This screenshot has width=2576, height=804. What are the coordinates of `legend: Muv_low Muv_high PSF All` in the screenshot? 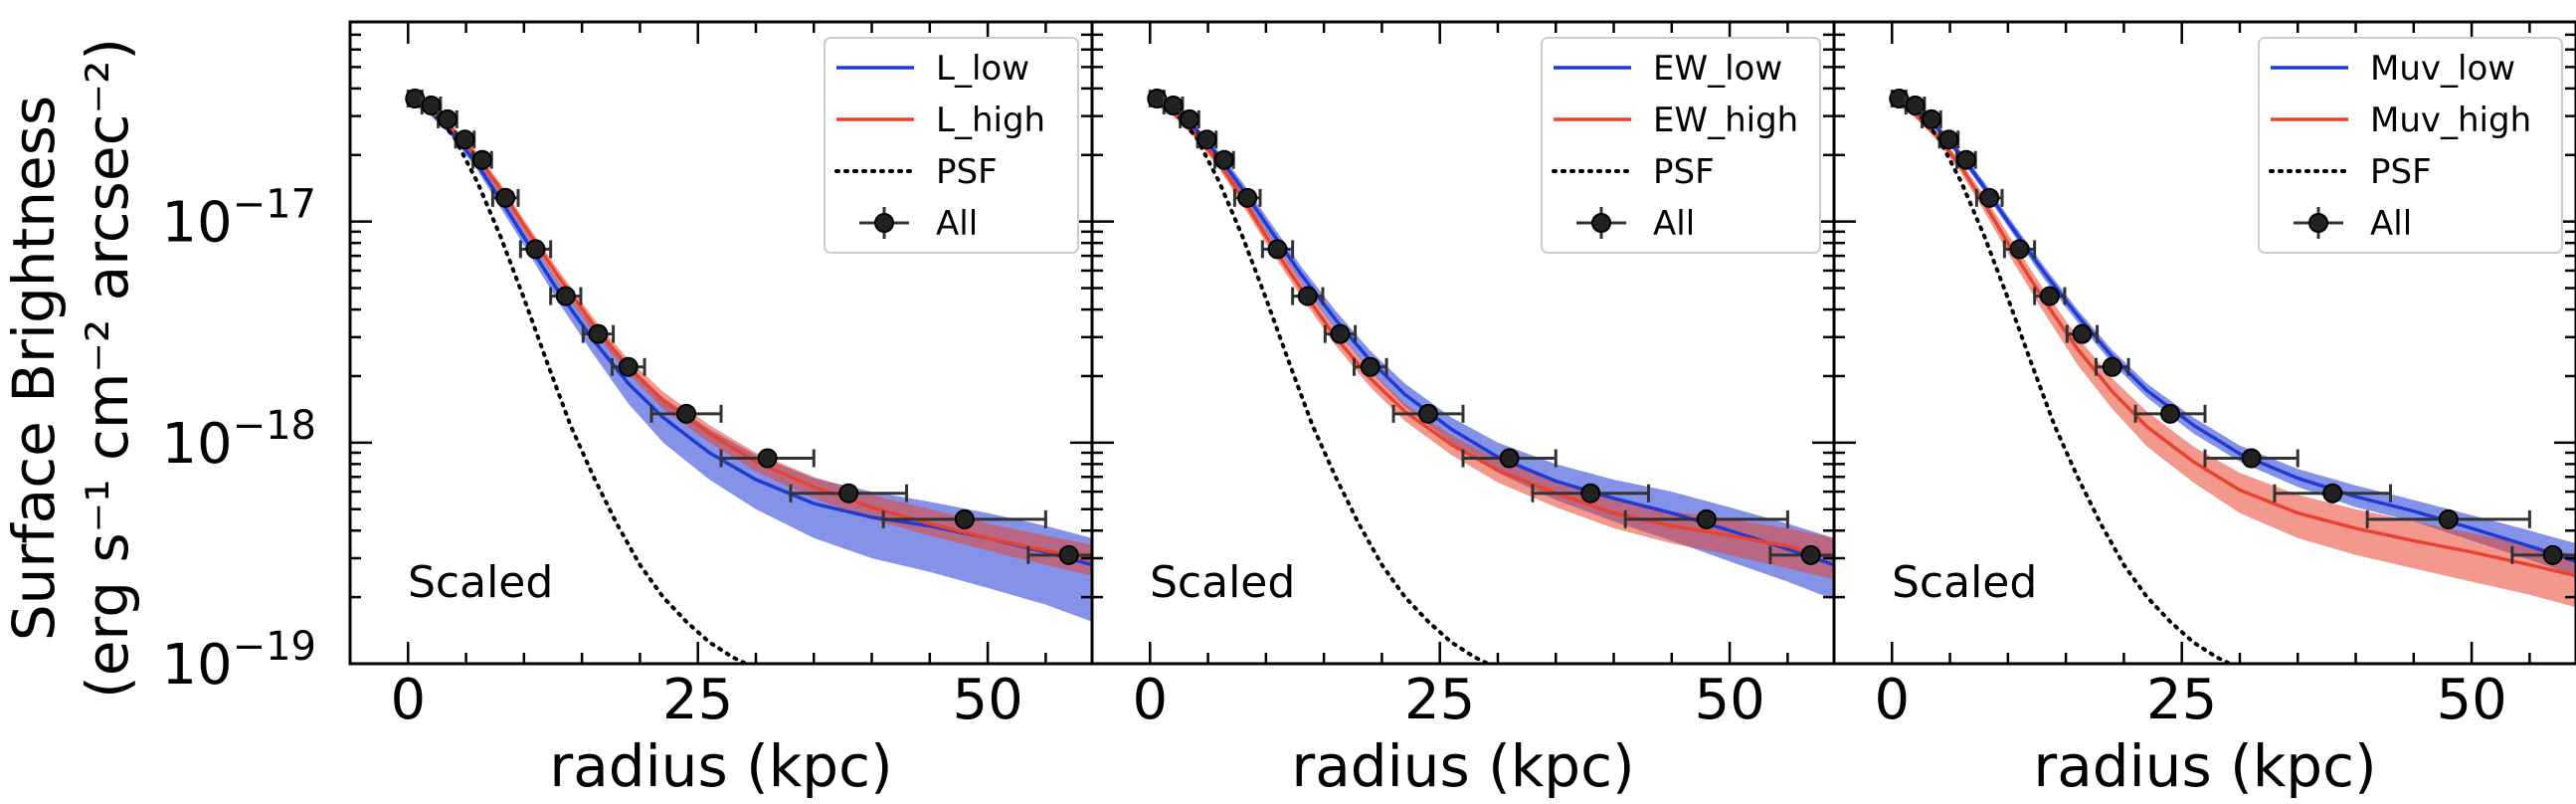 It's located at (2410, 145).